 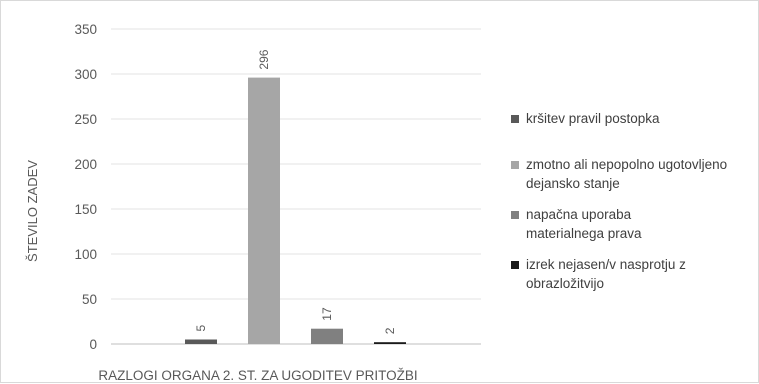 I want to click on y-axis-ticks: 0 50 100 150 200 250 300 350, so click(x=85, y=187).